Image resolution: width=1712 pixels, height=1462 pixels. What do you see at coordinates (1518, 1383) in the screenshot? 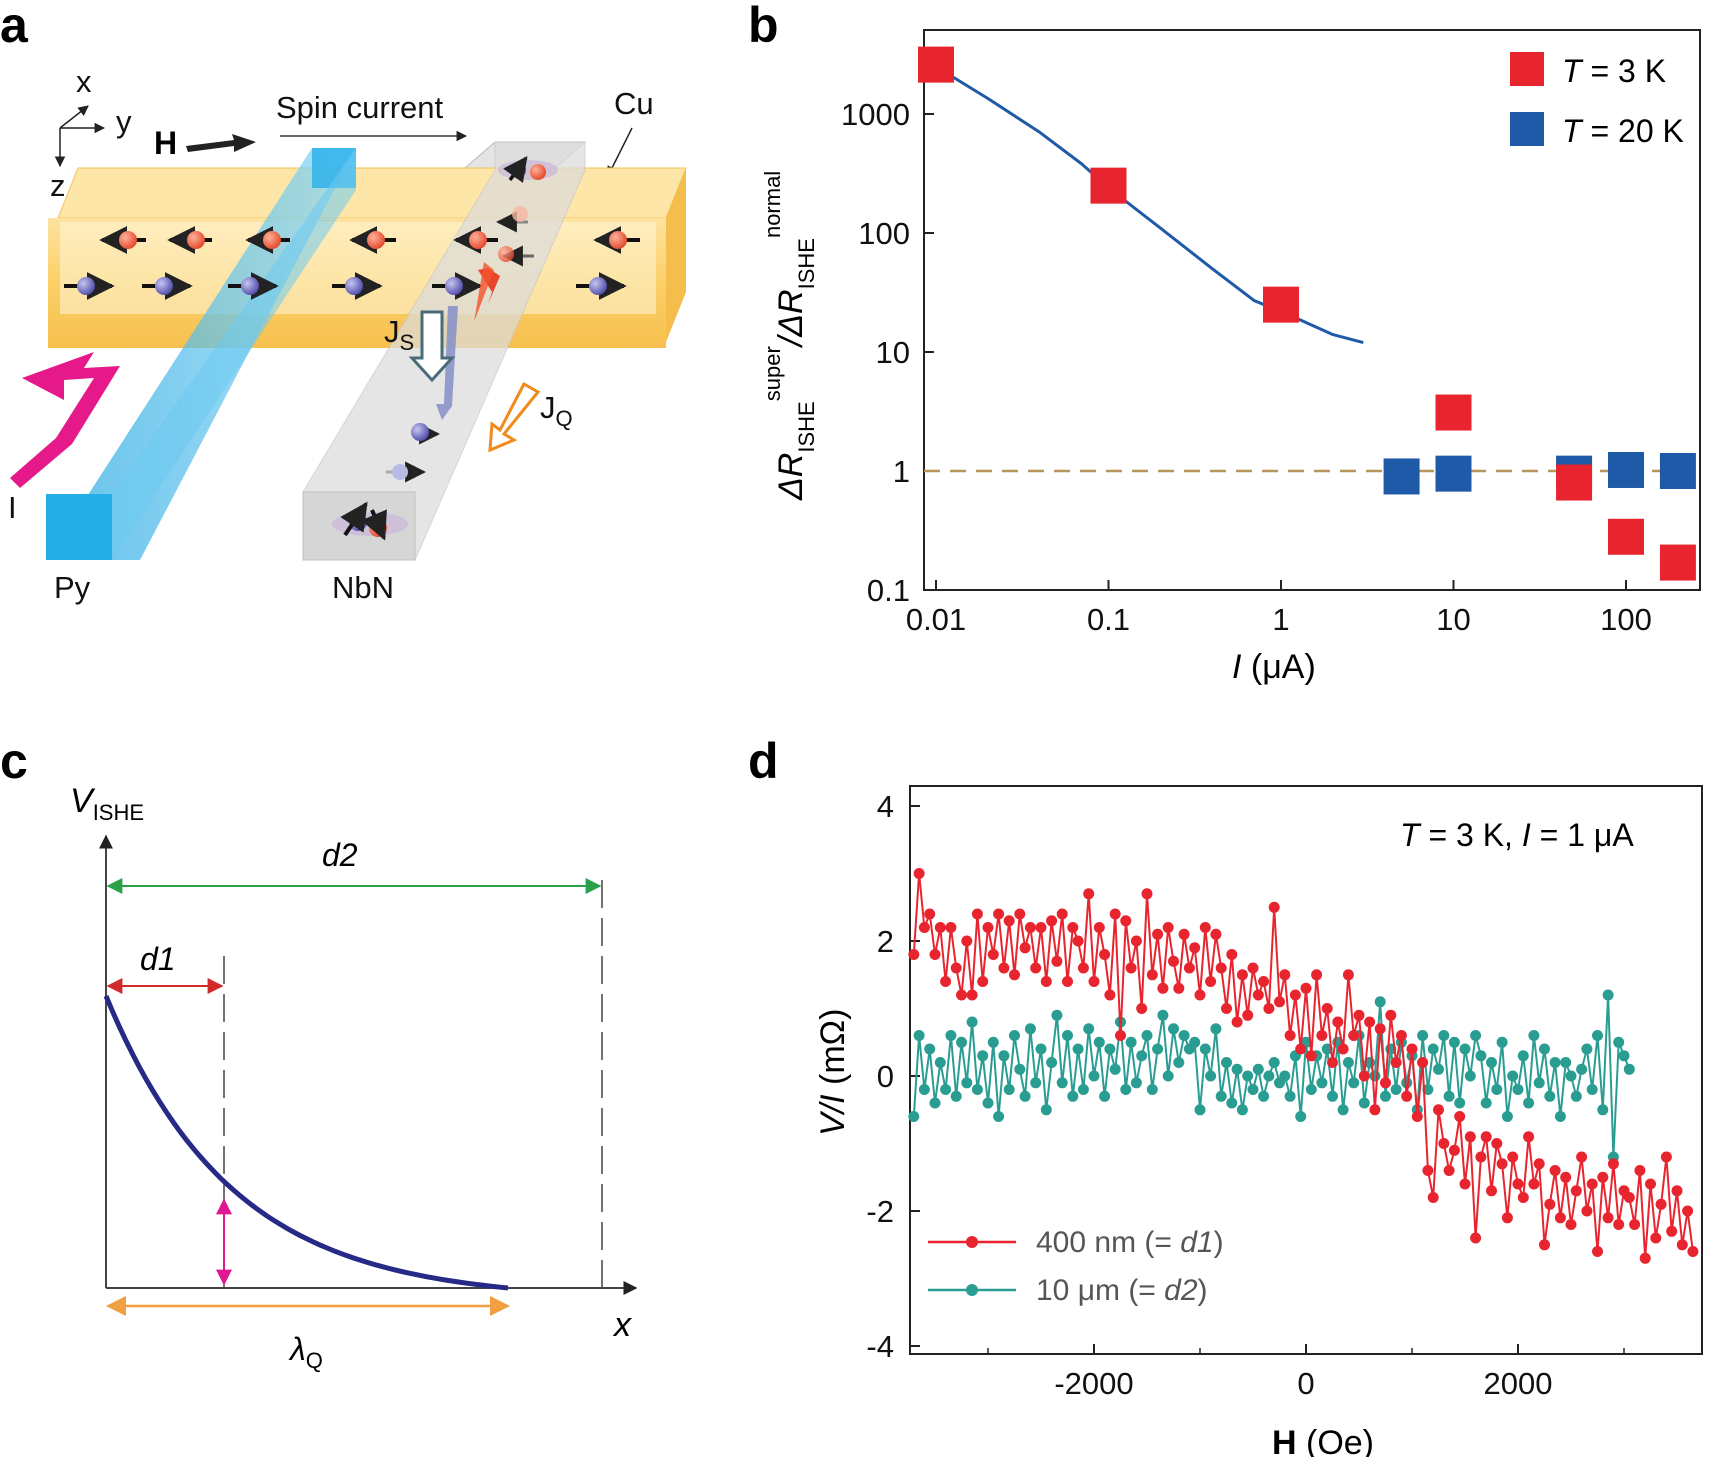
I see `d-xtick-label: 2000` at bounding box center [1518, 1383].